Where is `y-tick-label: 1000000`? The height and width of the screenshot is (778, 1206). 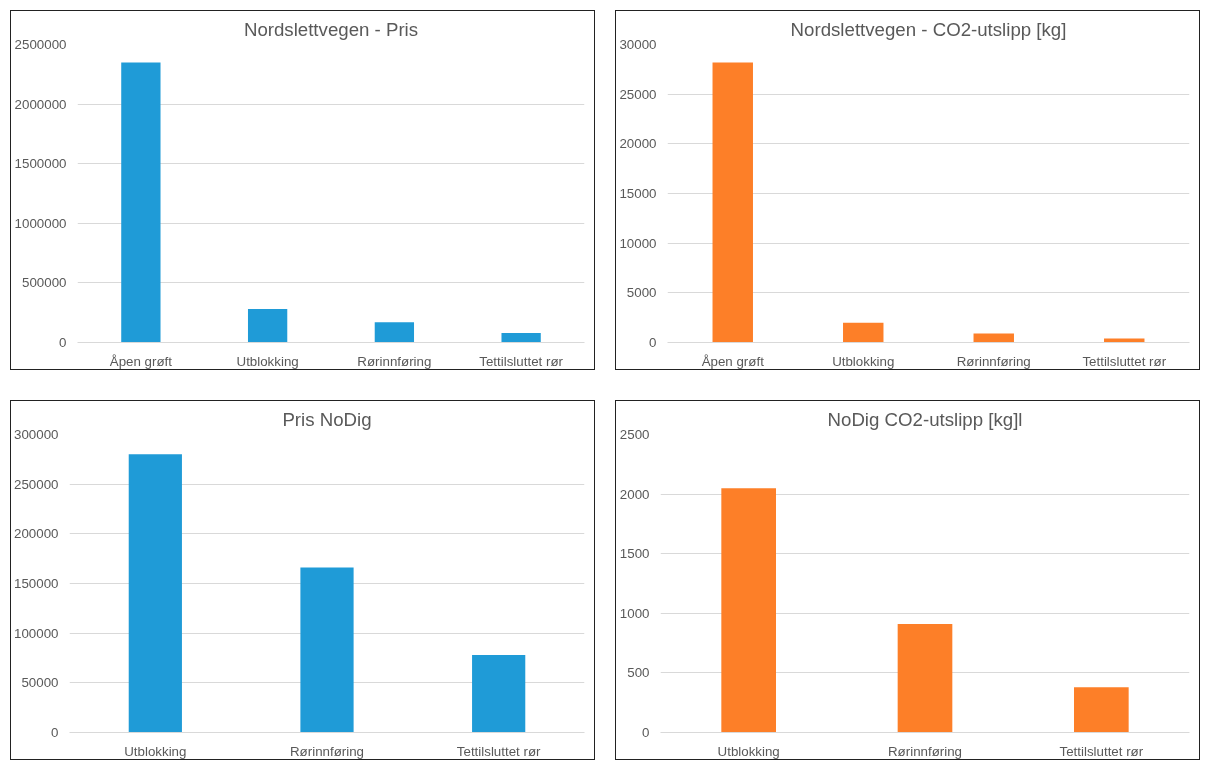 y-tick-label: 1000000 is located at coordinates (40, 223).